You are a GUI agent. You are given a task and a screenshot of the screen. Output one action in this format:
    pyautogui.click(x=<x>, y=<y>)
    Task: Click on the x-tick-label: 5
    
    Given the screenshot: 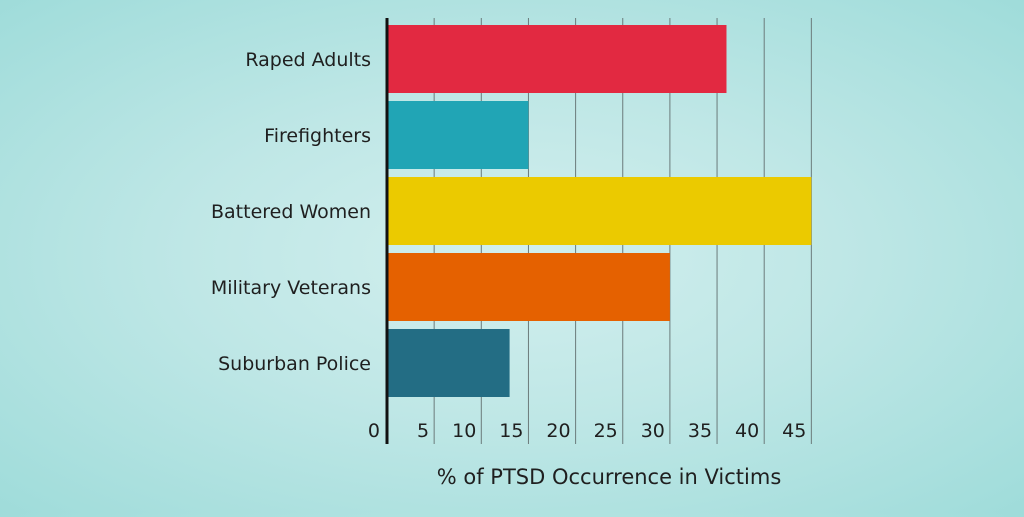 What is the action you would take?
    pyautogui.click(x=423, y=431)
    